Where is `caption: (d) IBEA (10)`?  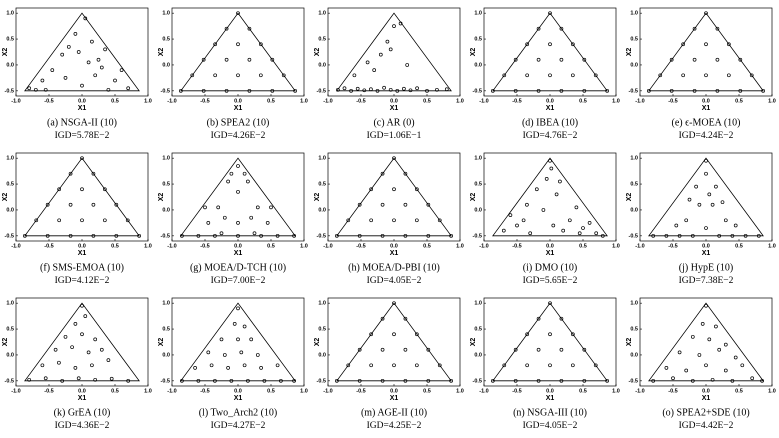 caption: (d) IBEA (10) is located at coordinates (550, 122).